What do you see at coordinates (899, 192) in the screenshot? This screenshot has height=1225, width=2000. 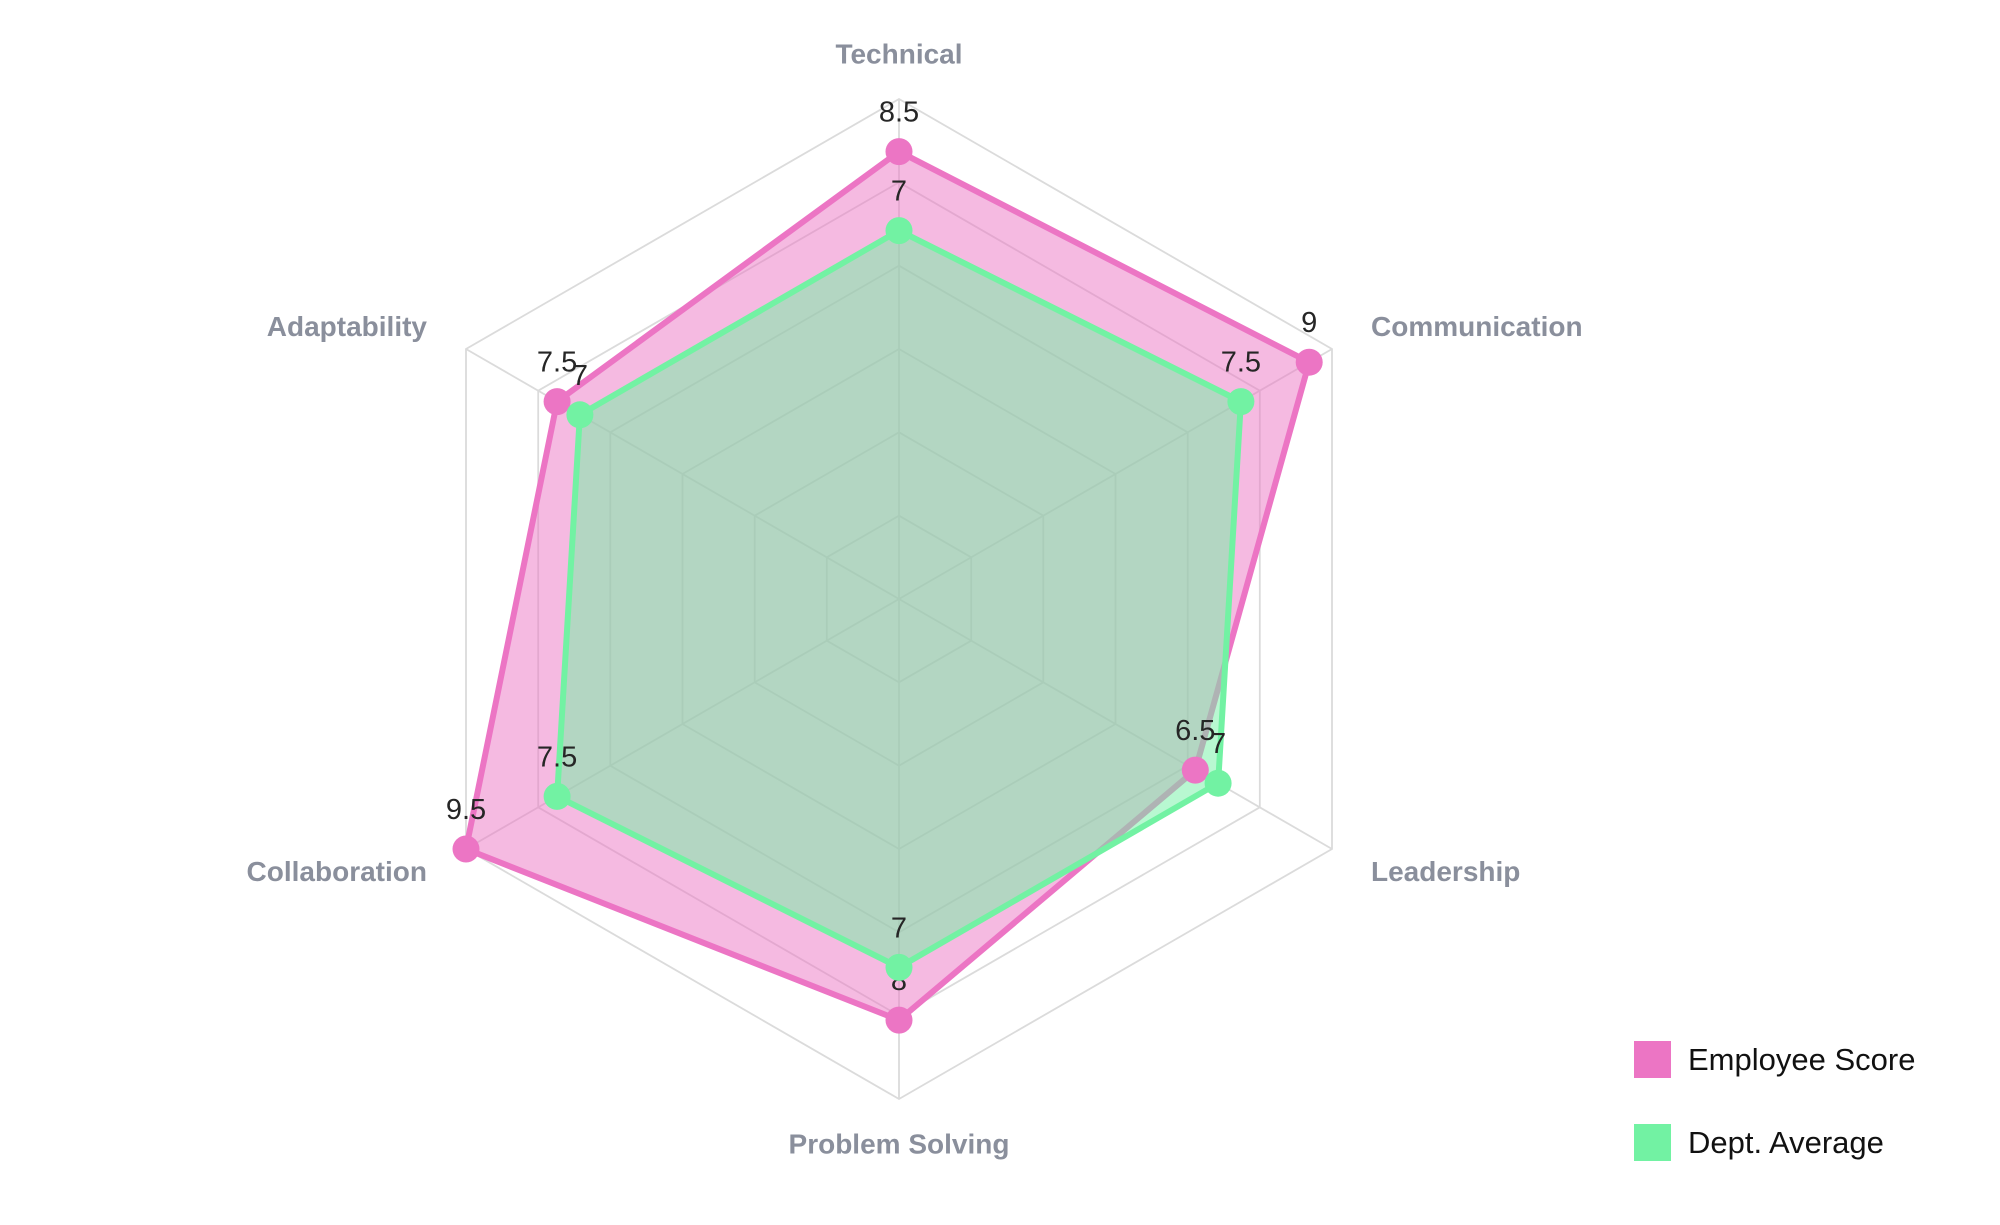 I see `value-label-dept-average-technical: 7` at bounding box center [899, 192].